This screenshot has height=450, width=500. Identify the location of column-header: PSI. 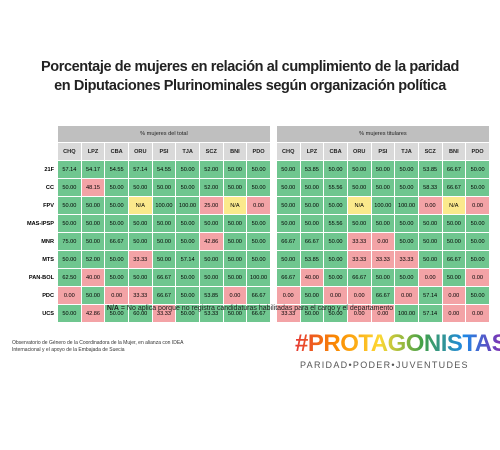
(383, 151).